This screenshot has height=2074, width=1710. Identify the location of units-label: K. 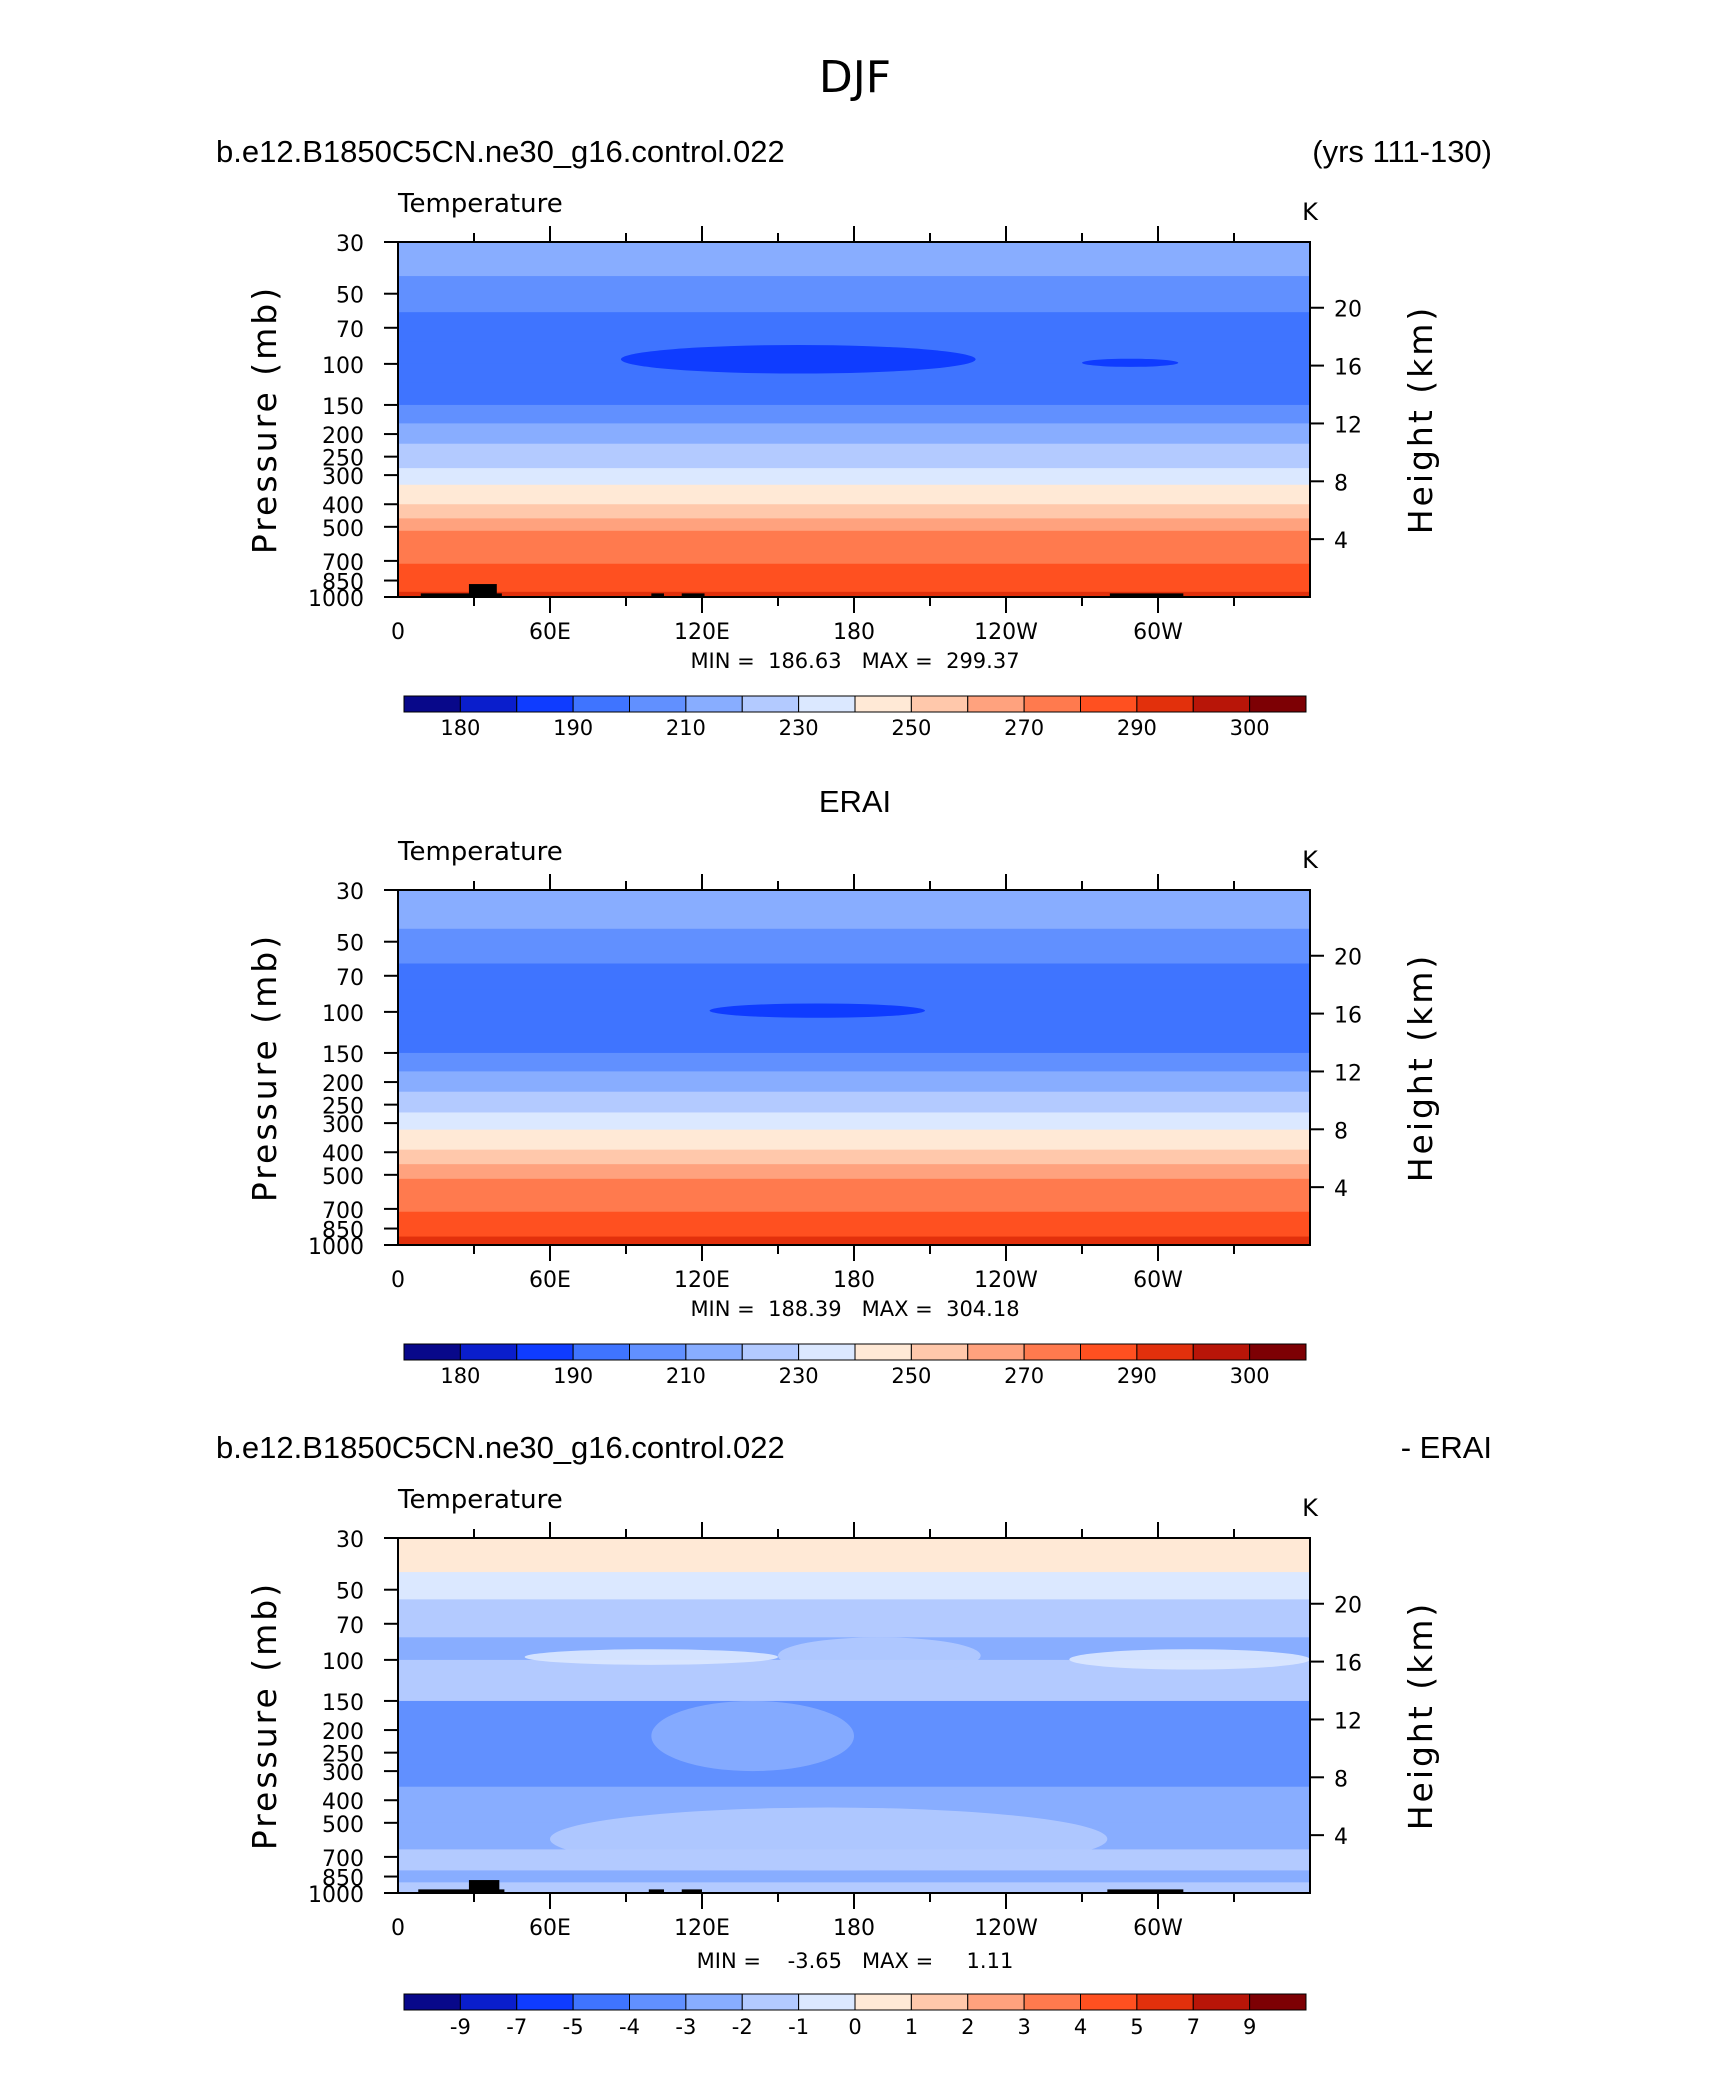
(1310, 212).